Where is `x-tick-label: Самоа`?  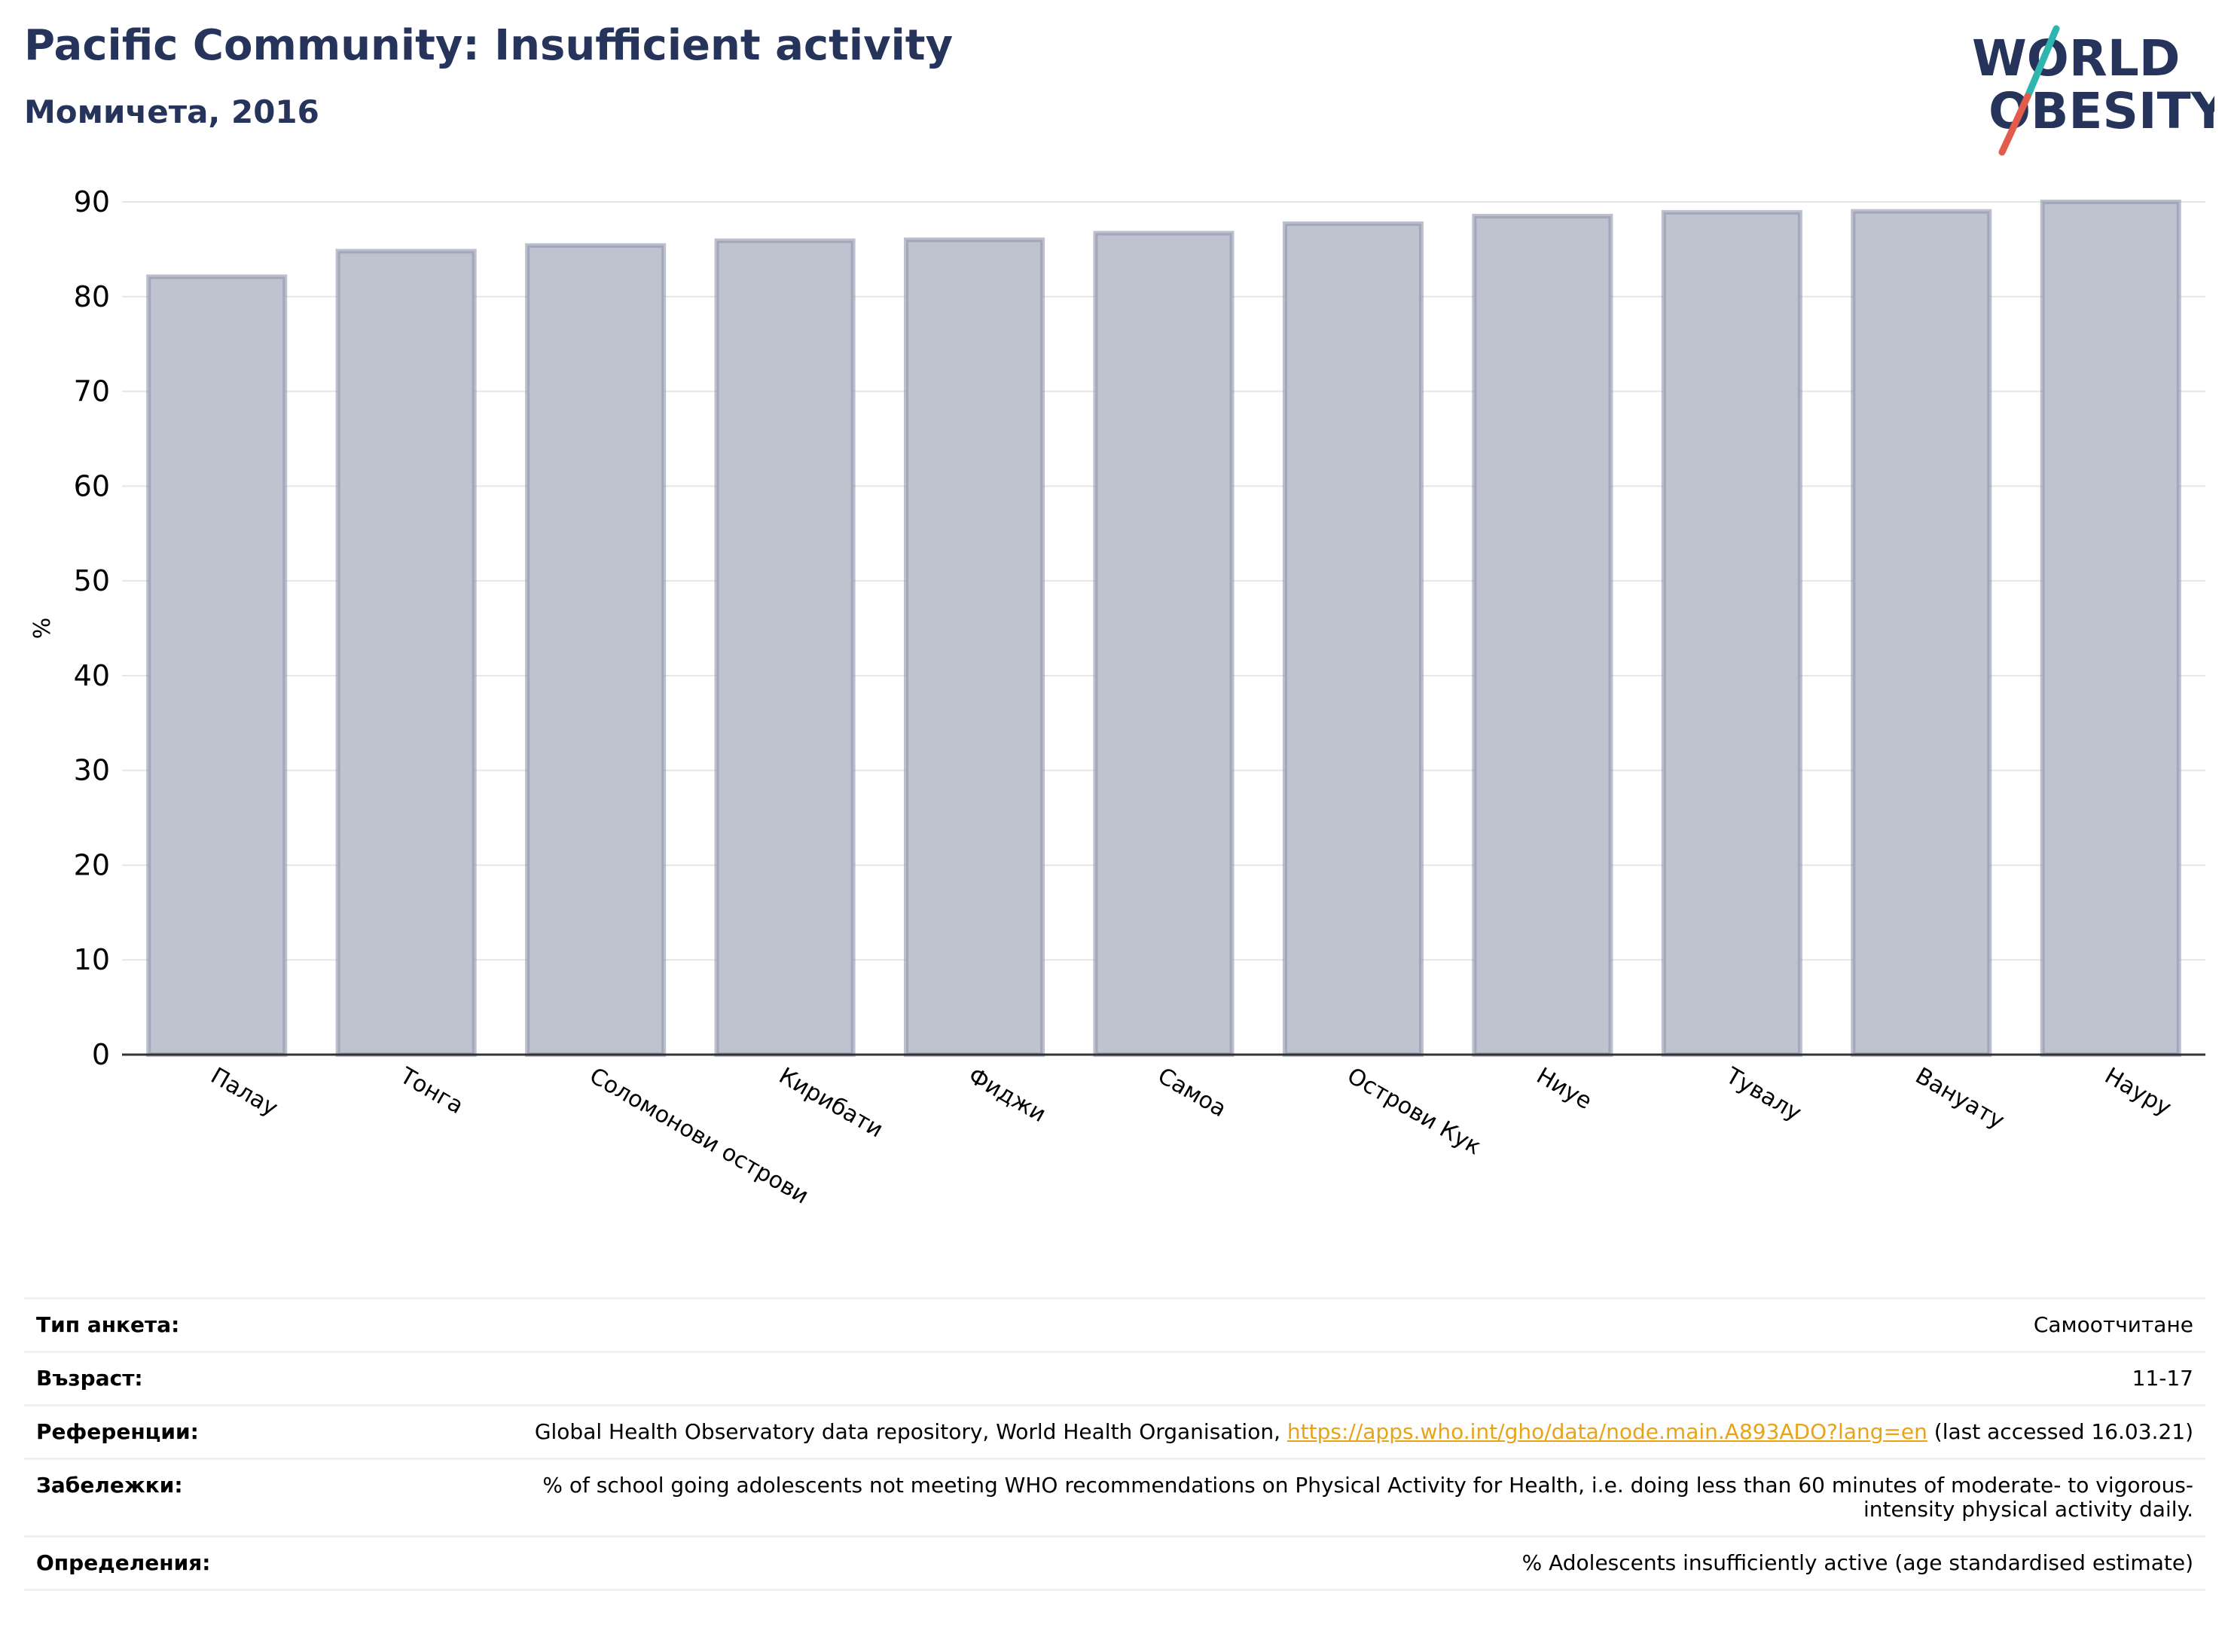 x-tick-label: Самоа is located at coordinates (1192, 1093).